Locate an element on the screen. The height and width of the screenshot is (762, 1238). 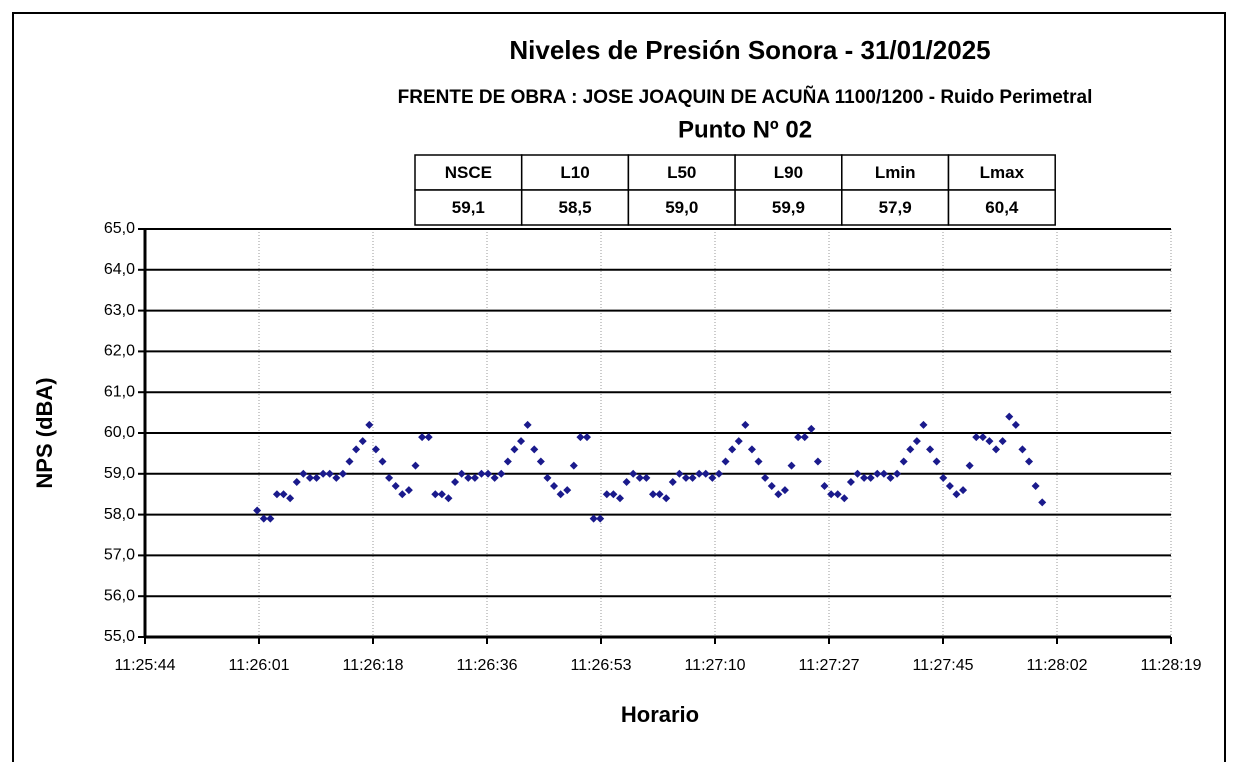
table-header: Lmin is located at coordinates (895, 172).